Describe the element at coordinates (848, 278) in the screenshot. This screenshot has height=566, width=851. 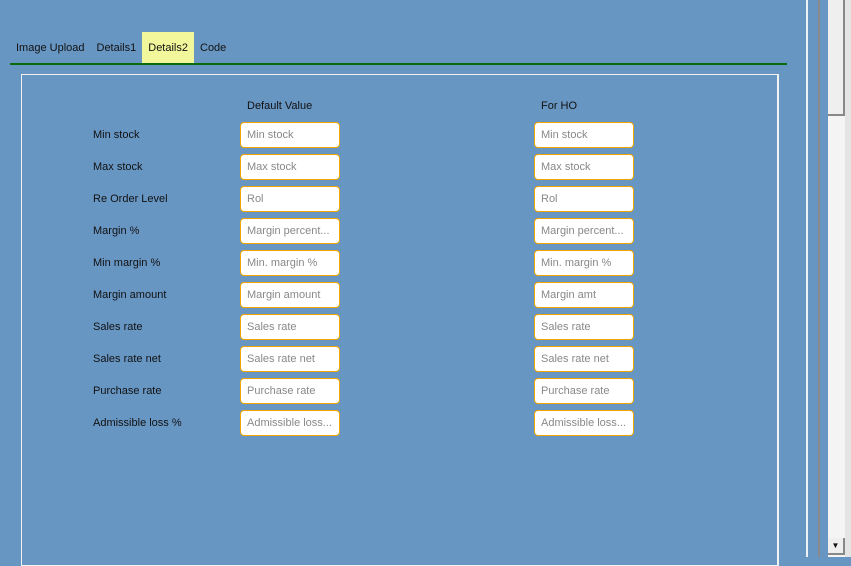
I see `window-edge` at that location.